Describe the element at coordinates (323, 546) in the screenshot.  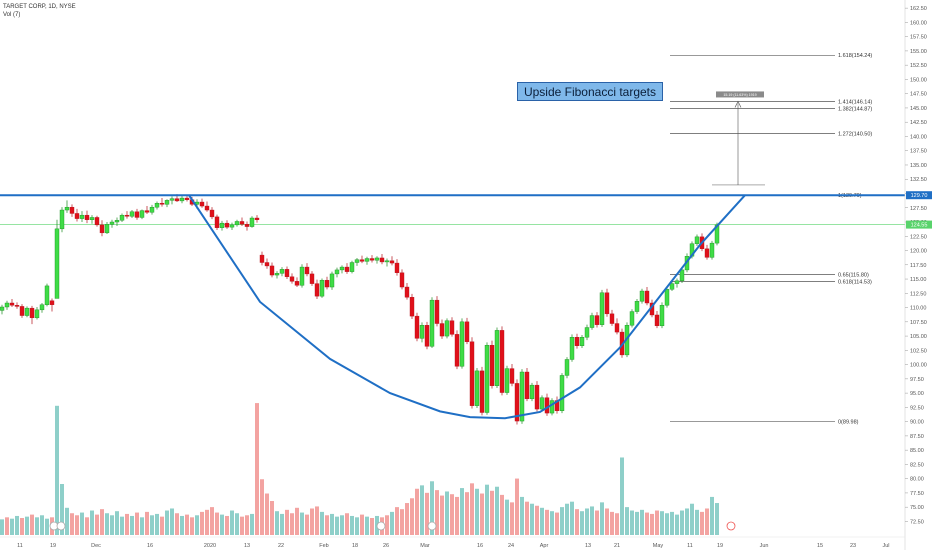
I see `time-tick-label: Feb` at that location.